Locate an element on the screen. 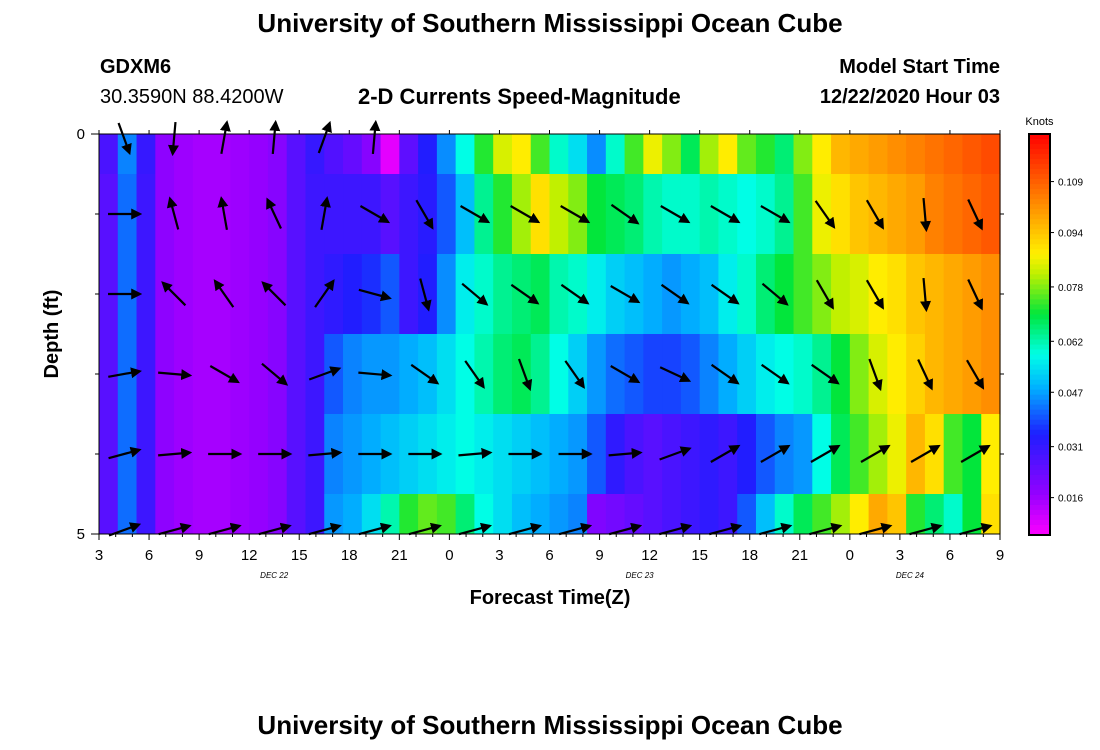 The width and height of the screenshot is (1100, 750). colorbar-frame is located at coordinates (1039, 334).